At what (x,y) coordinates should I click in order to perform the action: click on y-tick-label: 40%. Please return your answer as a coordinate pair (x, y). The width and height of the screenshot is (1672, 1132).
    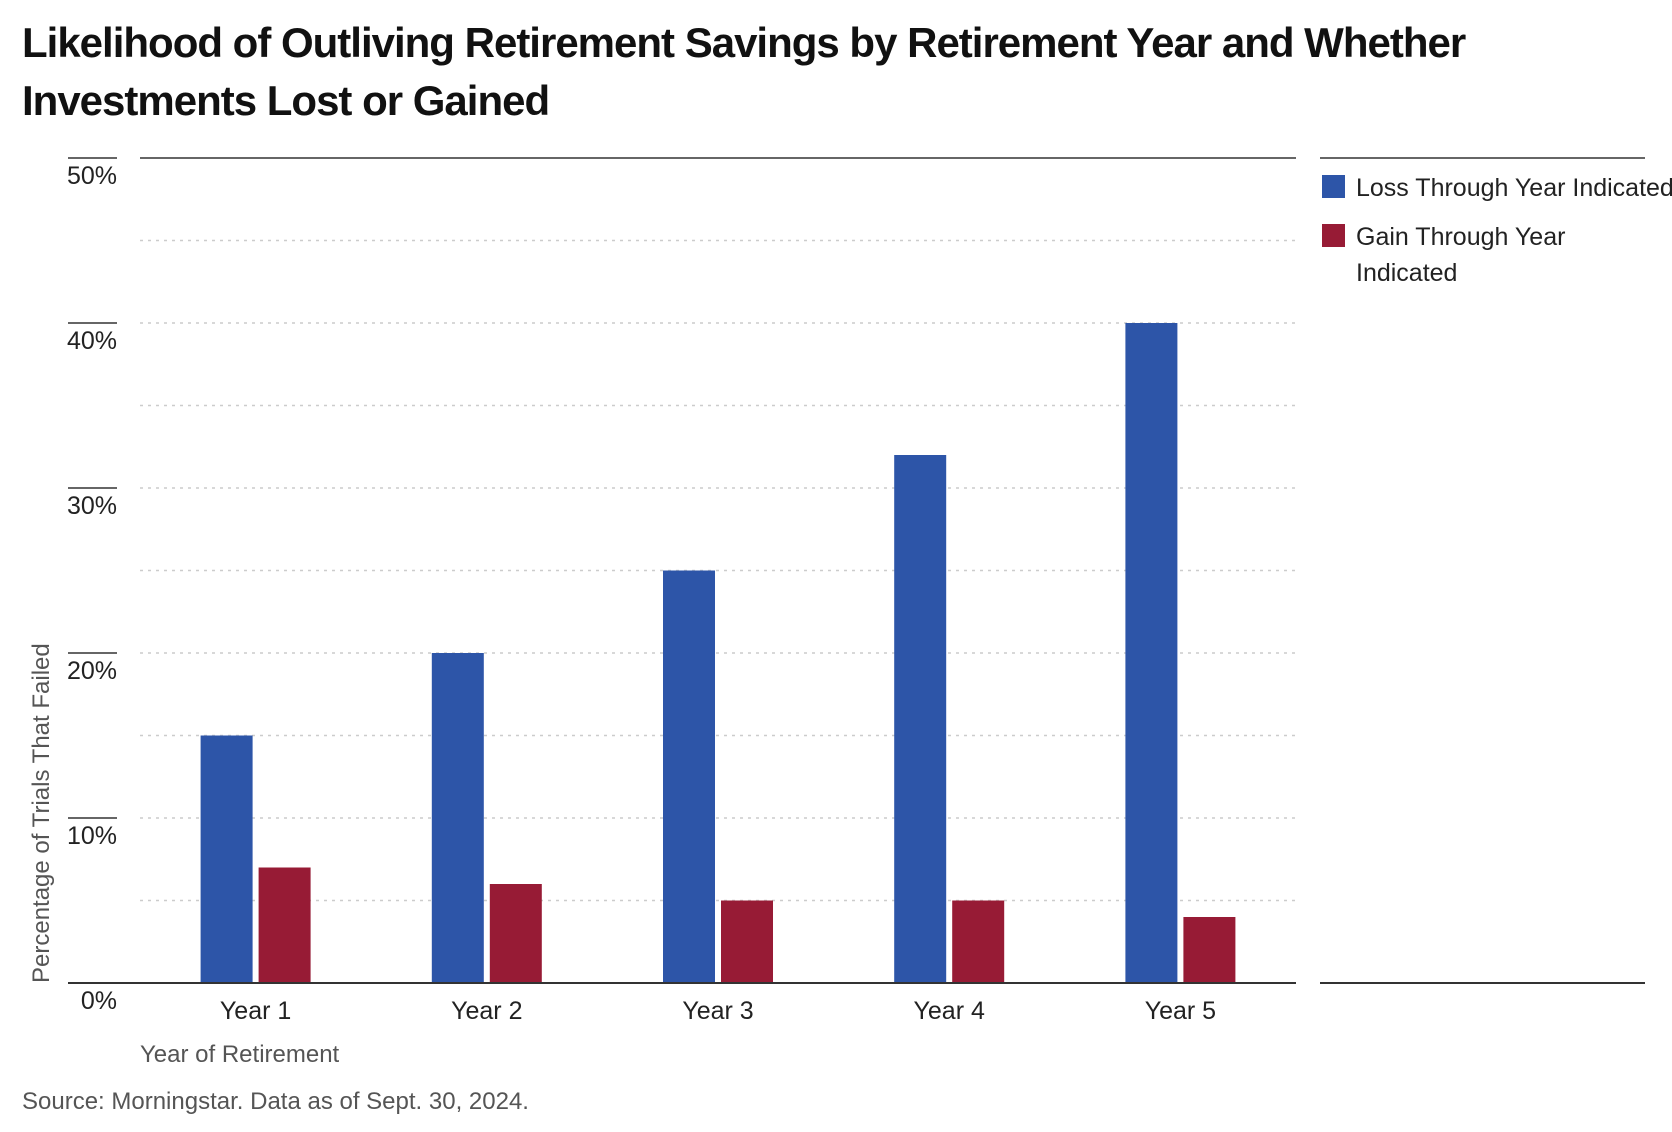
    Looking at the image, I should click on (92, 341).